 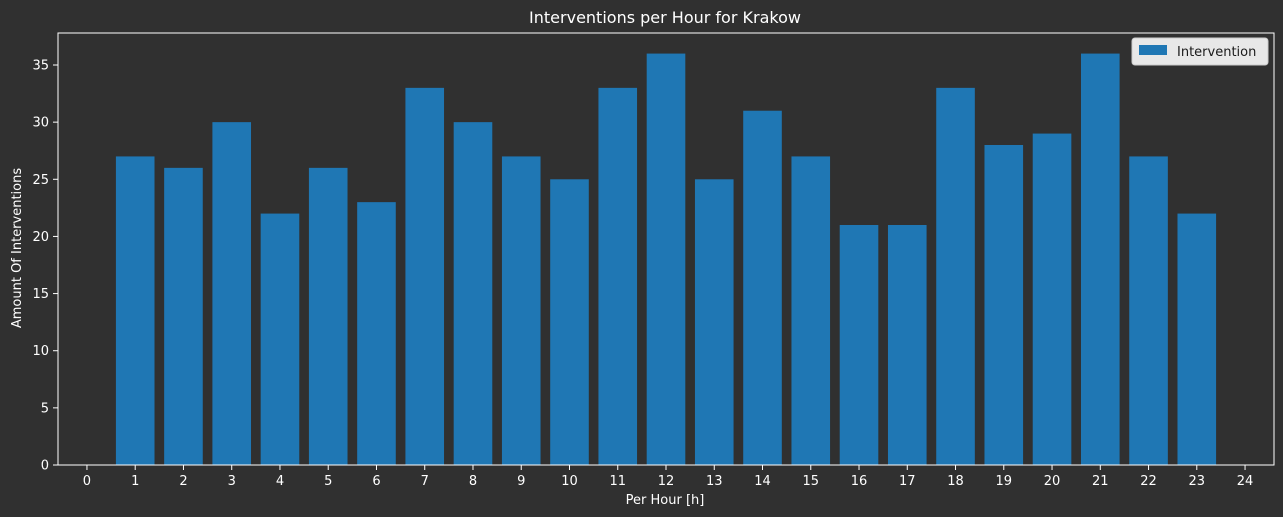 I want to click on x-tick-label: 20, so click(x=1052, y=481).